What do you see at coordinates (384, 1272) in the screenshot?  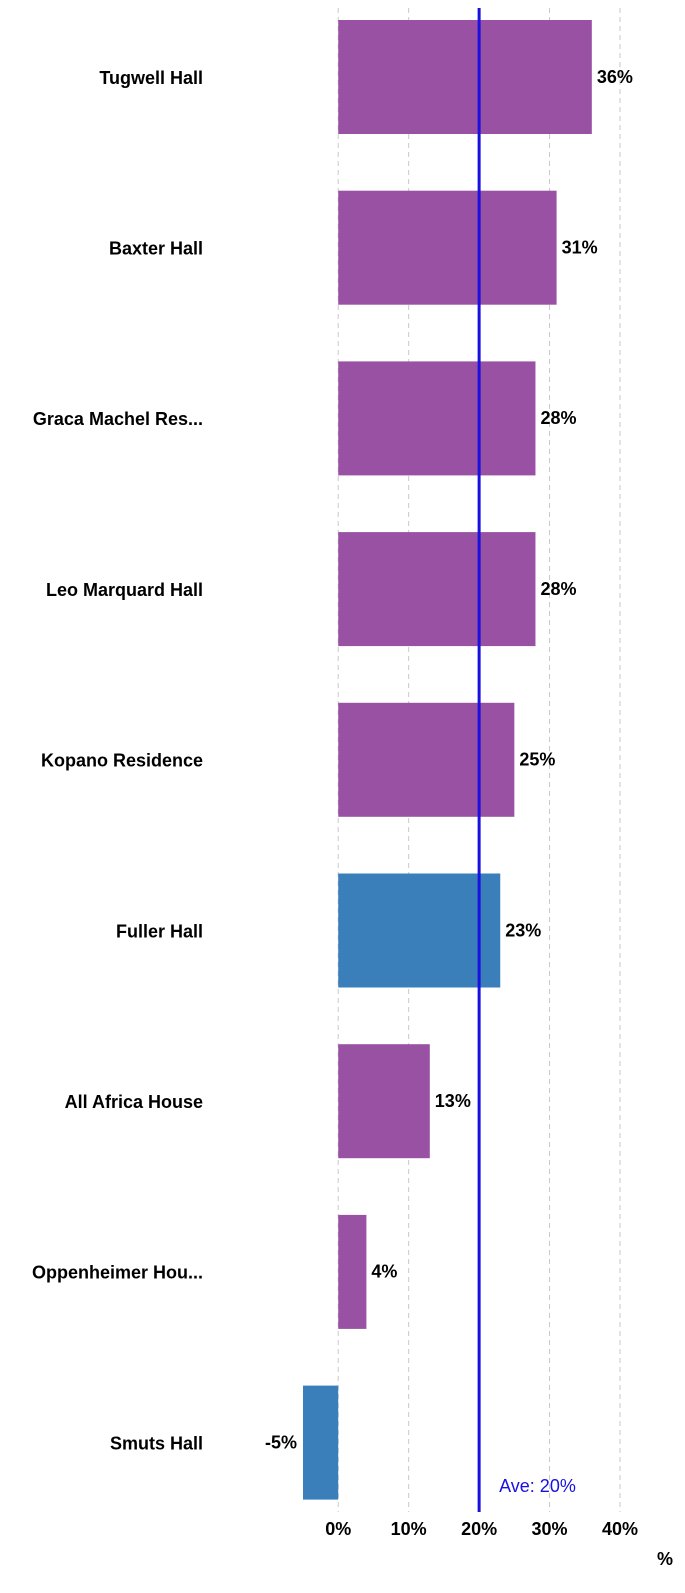 I see `data-label: 4%` at bounding box center [384, 1272].